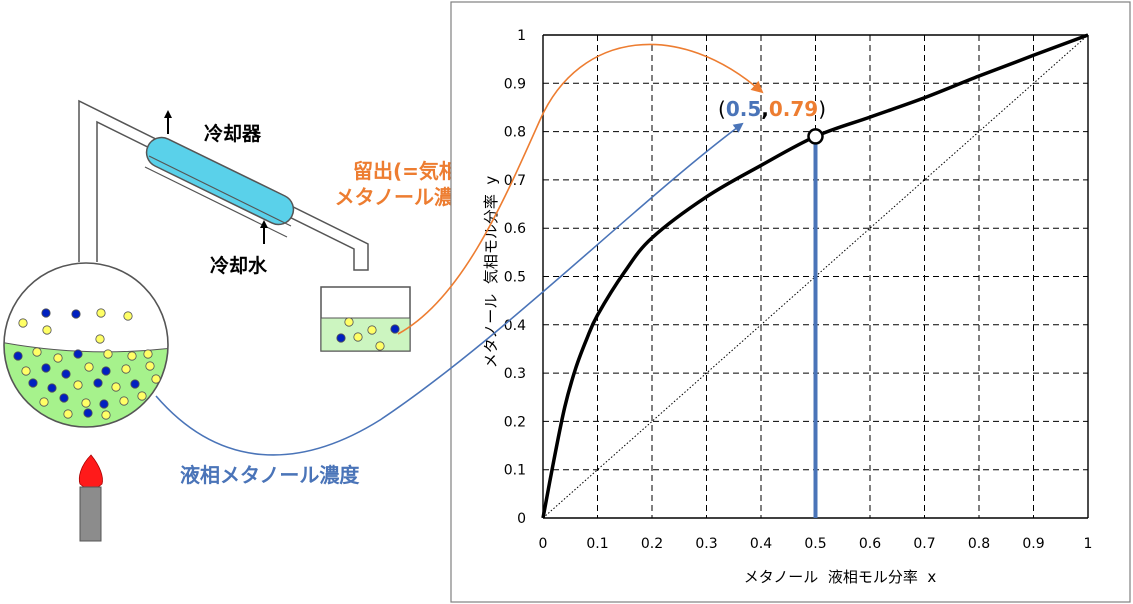 The height and width of the screenshot is (604, 1133). Describe the element at coordinates (815, 136) in the screenshot. I see `highlight-point-marker` at that location.